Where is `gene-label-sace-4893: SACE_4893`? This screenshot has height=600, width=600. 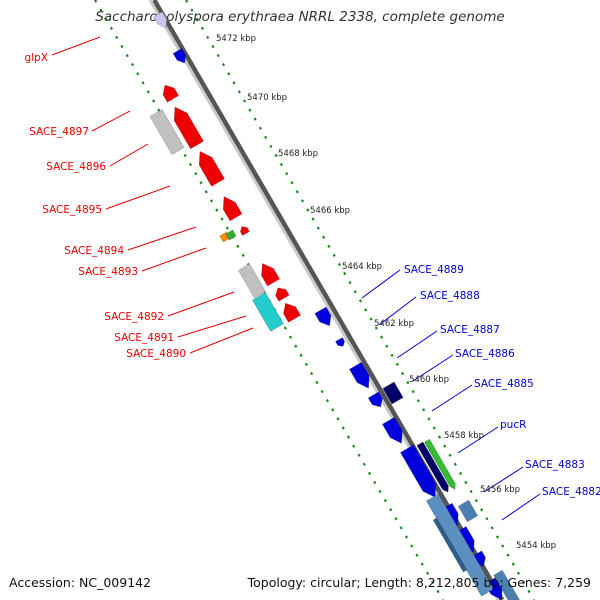
gene-label-sace-4893: SACE_4893 is located at coordinates (108, 272).